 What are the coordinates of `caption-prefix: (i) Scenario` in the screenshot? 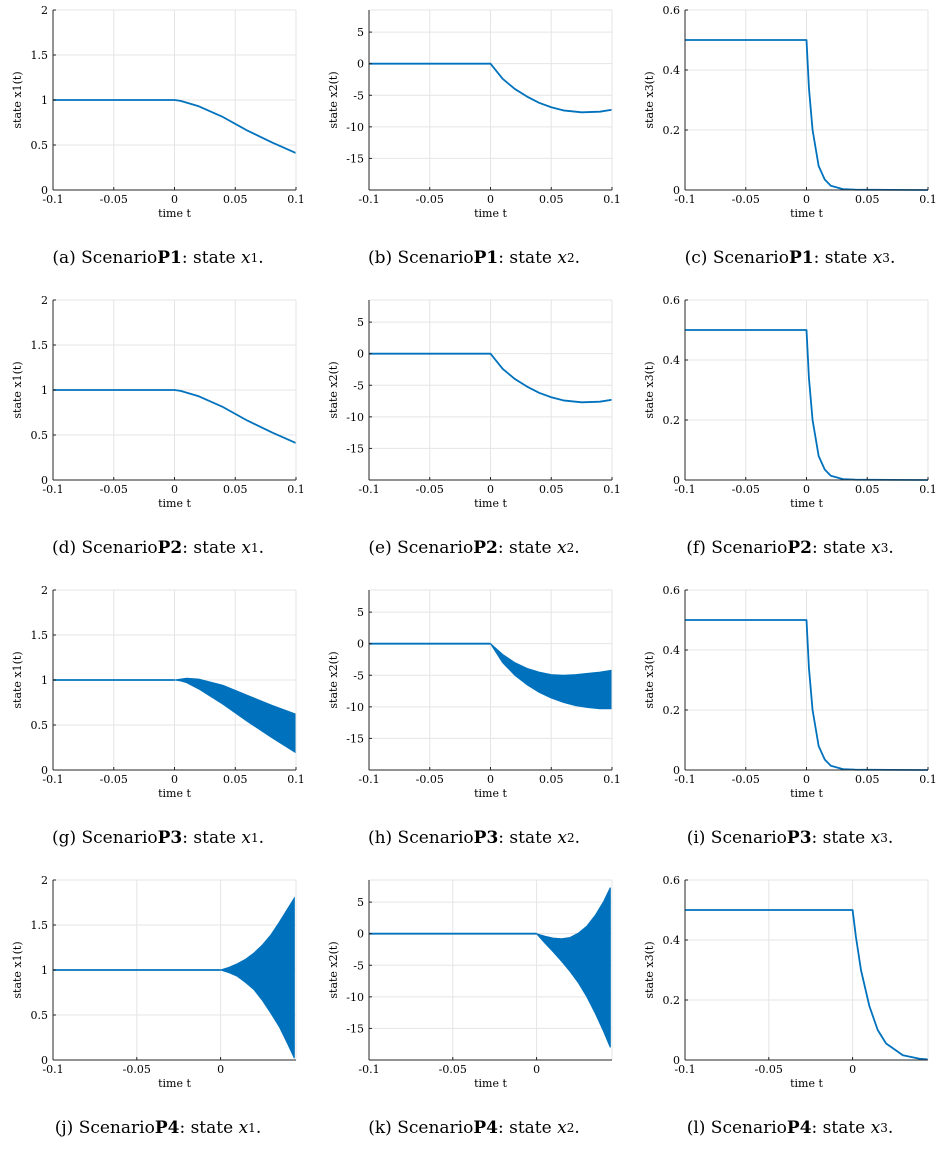 It's located at (736, 838).